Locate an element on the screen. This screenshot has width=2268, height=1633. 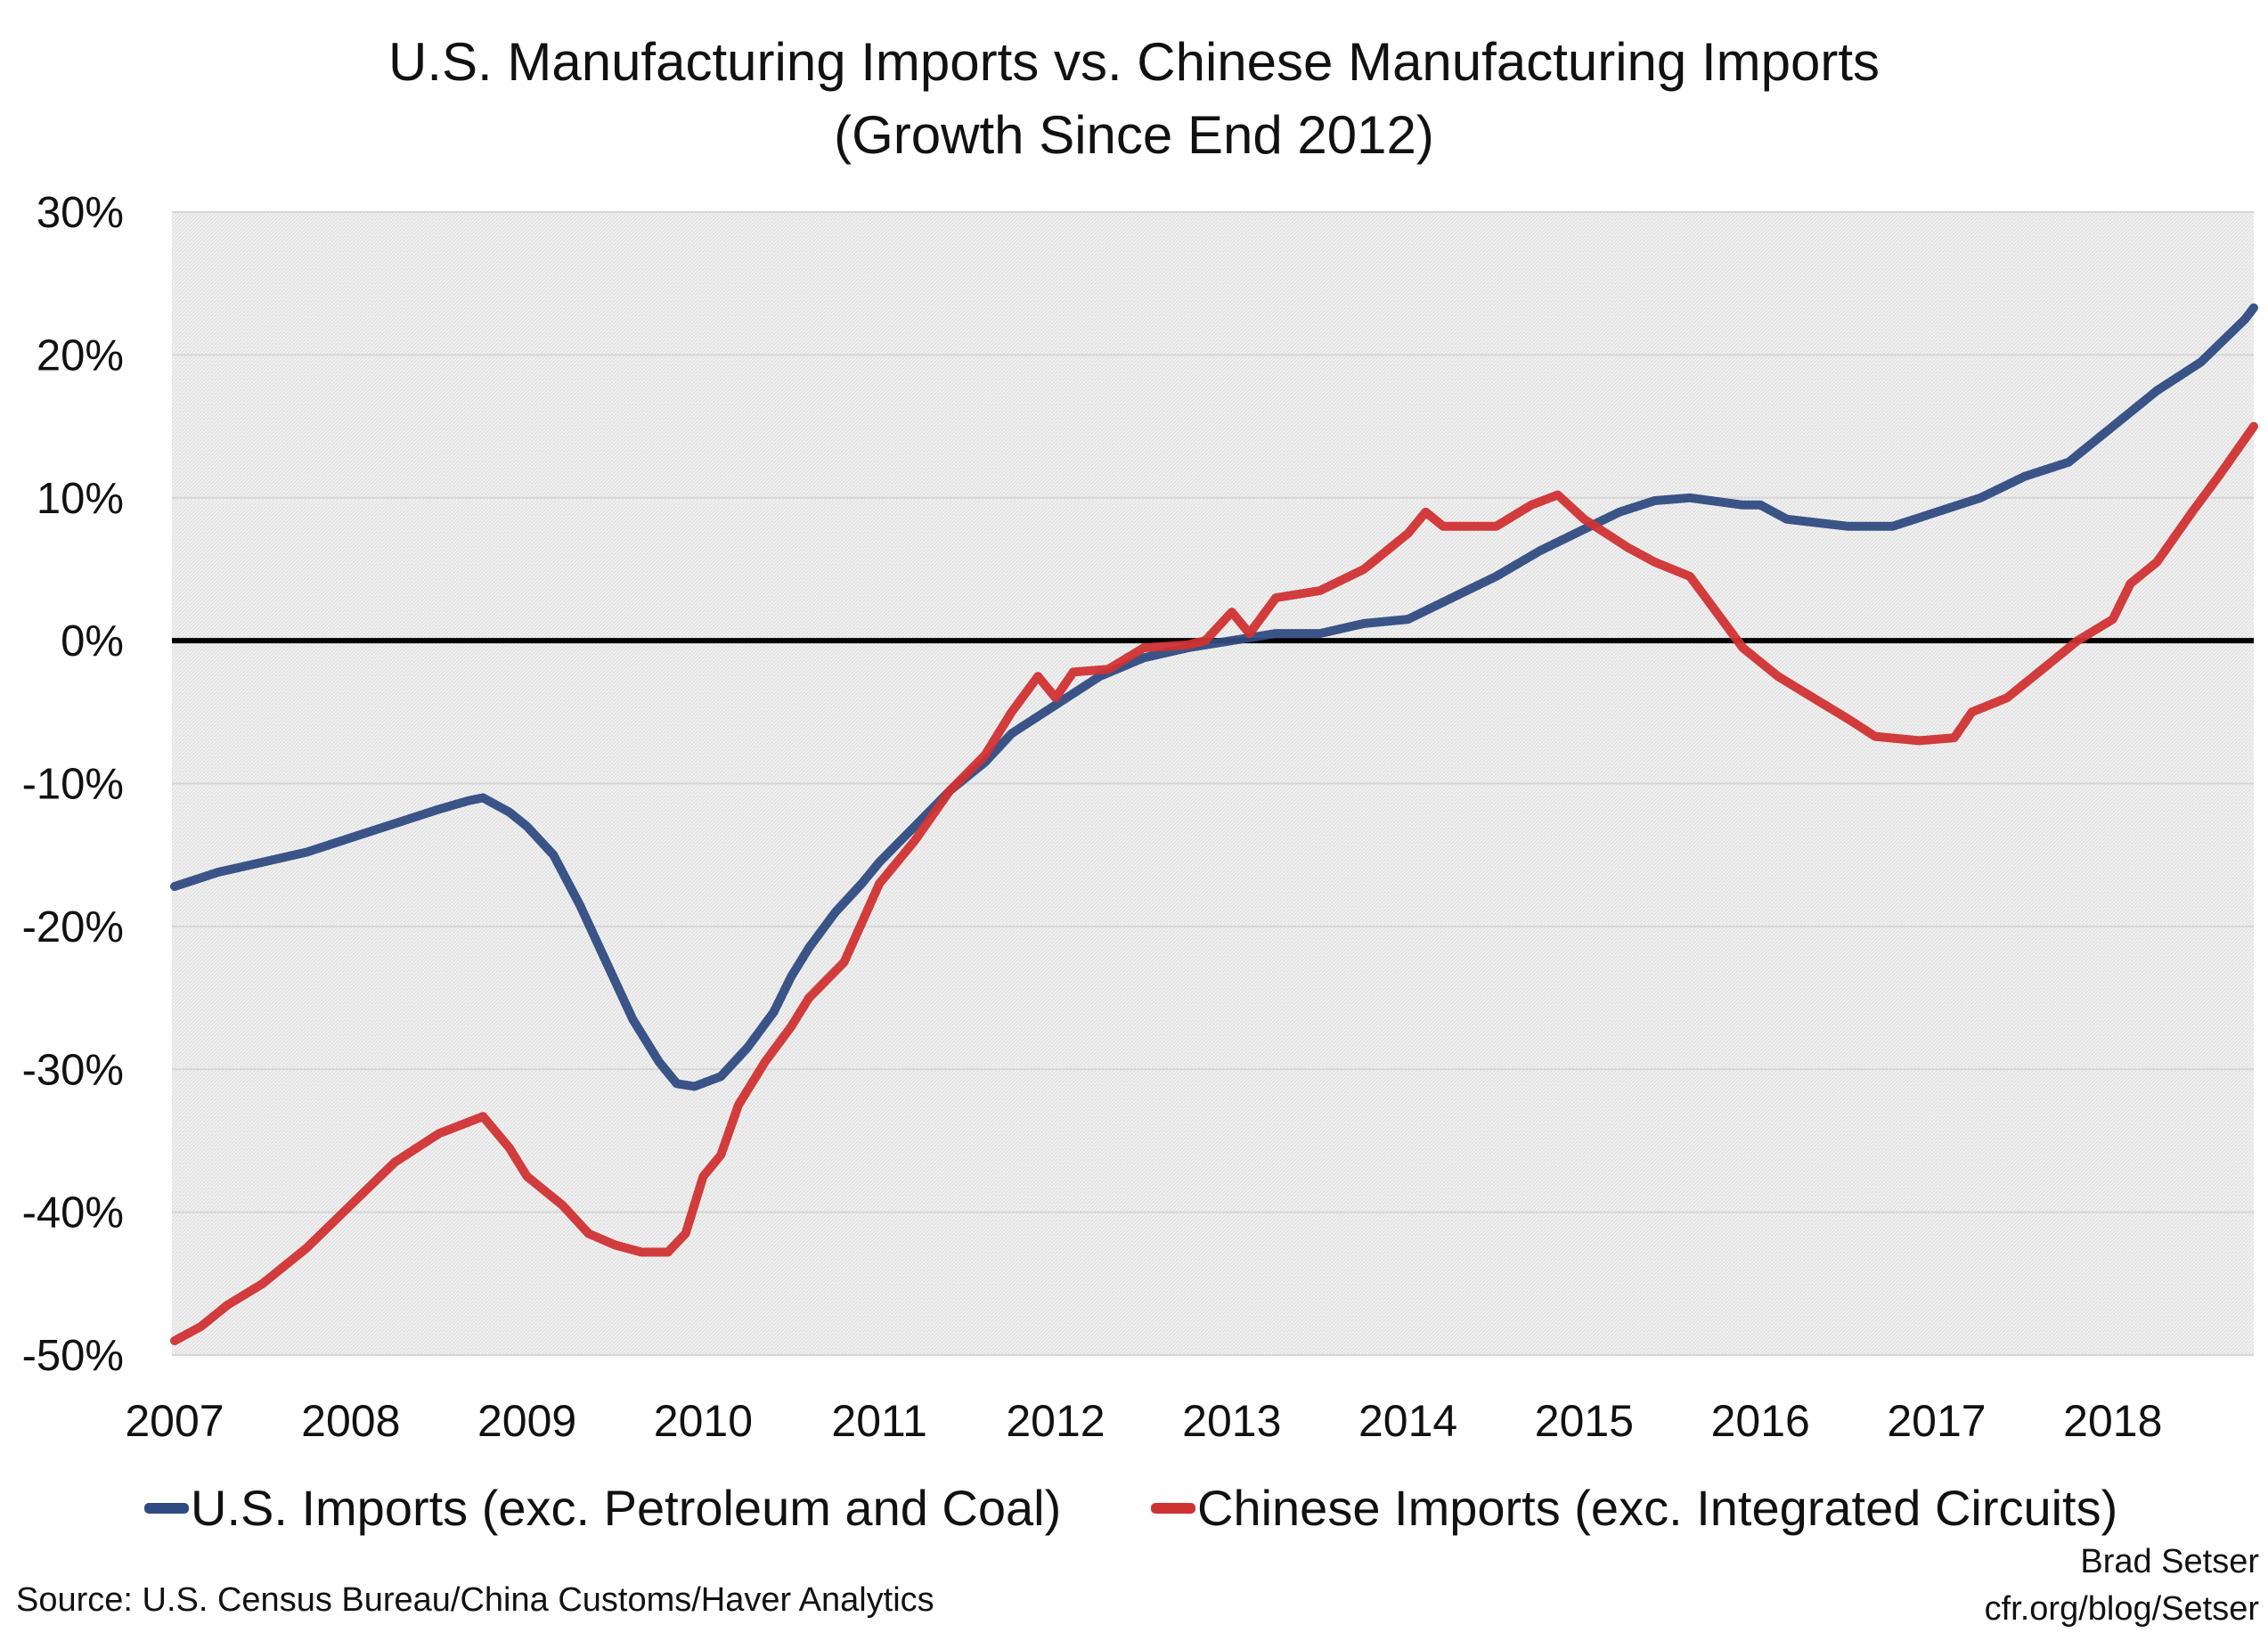
author-credit: Brad Setser is located at coordinates (2169, 1562).